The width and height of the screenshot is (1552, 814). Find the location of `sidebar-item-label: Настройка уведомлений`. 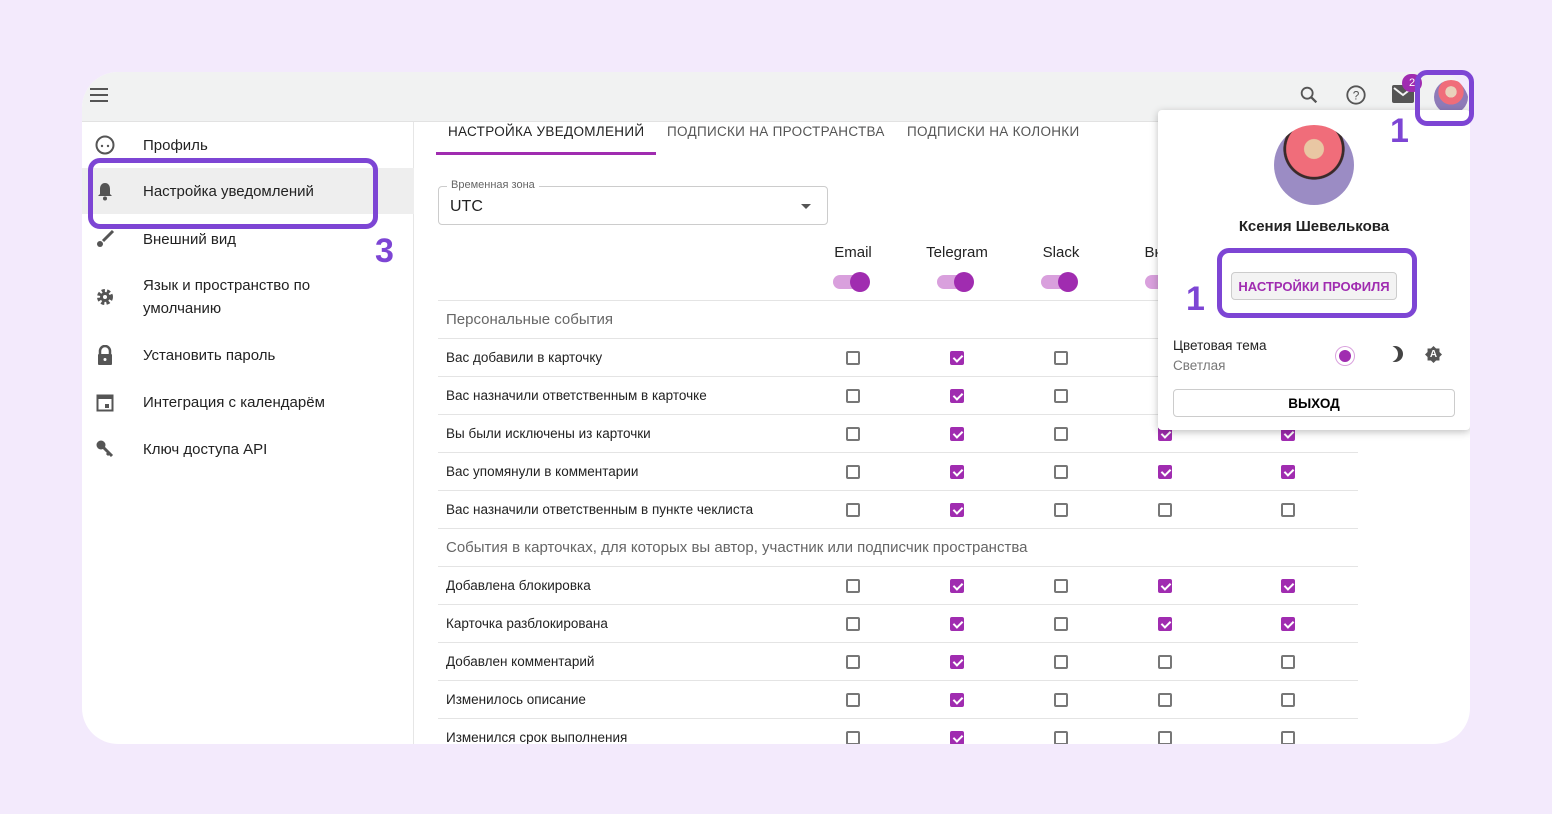

sidebar-item-label: Настройка уведомлений is located at coordinates (228, 191).